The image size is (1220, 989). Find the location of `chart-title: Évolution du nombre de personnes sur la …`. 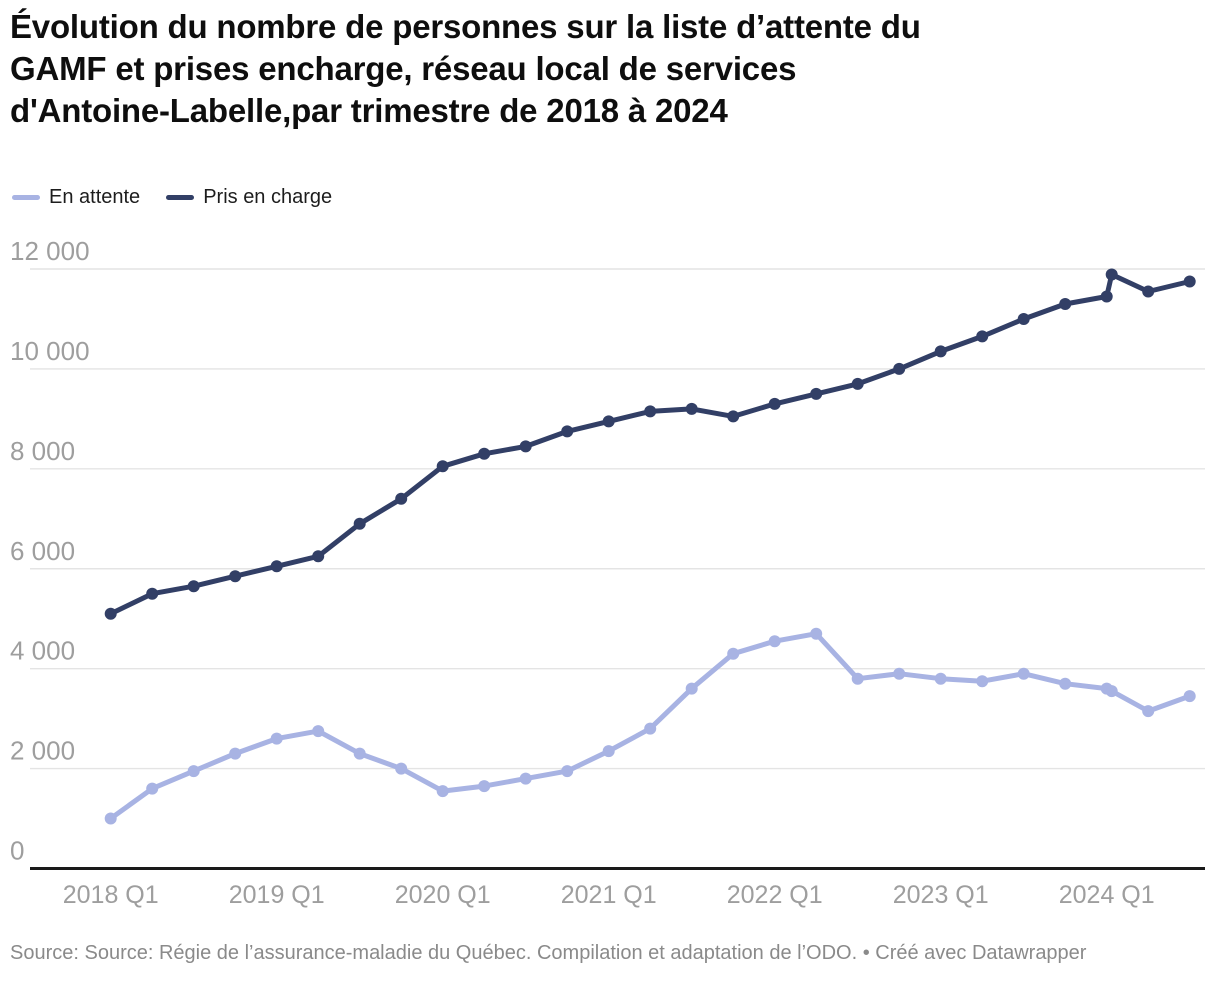

chart-title: Évolution du nombre de personnes sur la … is located at coordinates (605, 69).